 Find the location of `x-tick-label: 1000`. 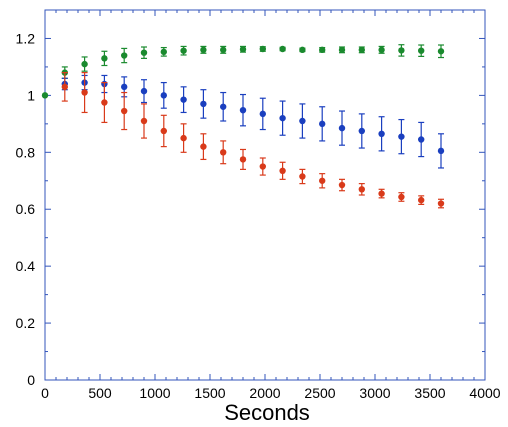

x-tick-label: 1000 is located at coordinates (154, 393).